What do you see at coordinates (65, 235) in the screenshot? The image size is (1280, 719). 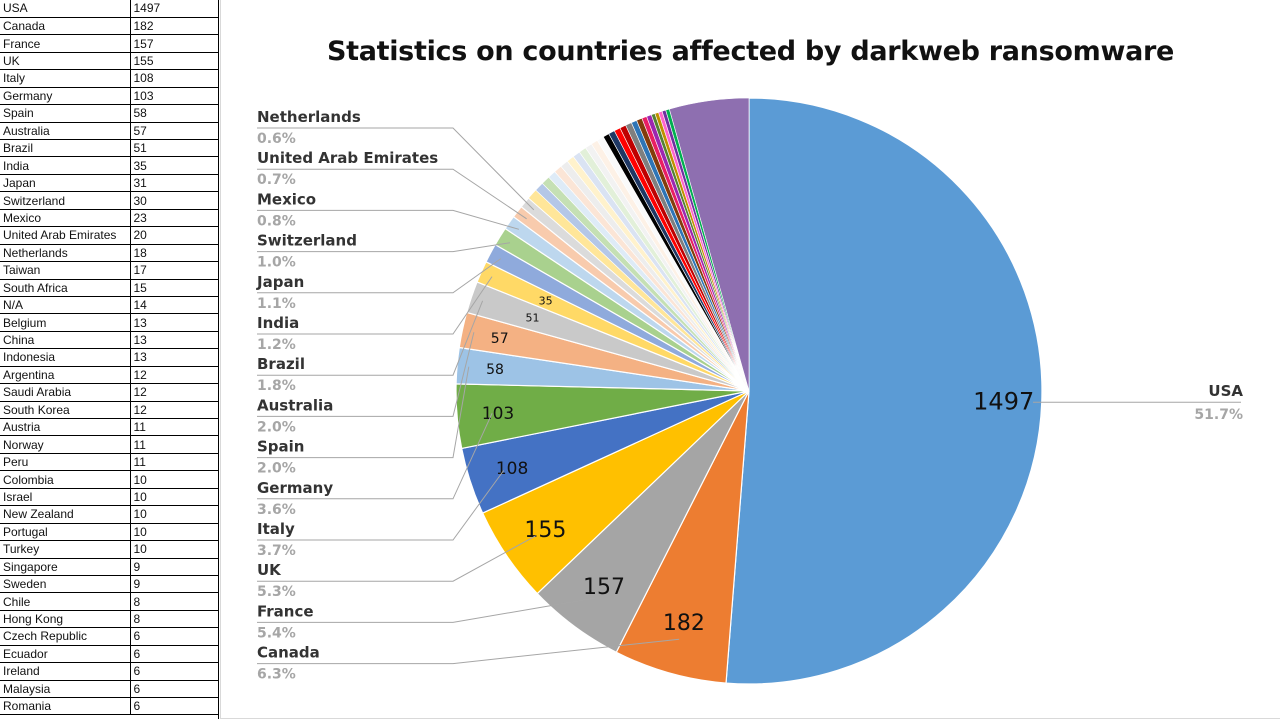 I see `country-cell: United Arab Emirates` at bounding box center [65, 235].